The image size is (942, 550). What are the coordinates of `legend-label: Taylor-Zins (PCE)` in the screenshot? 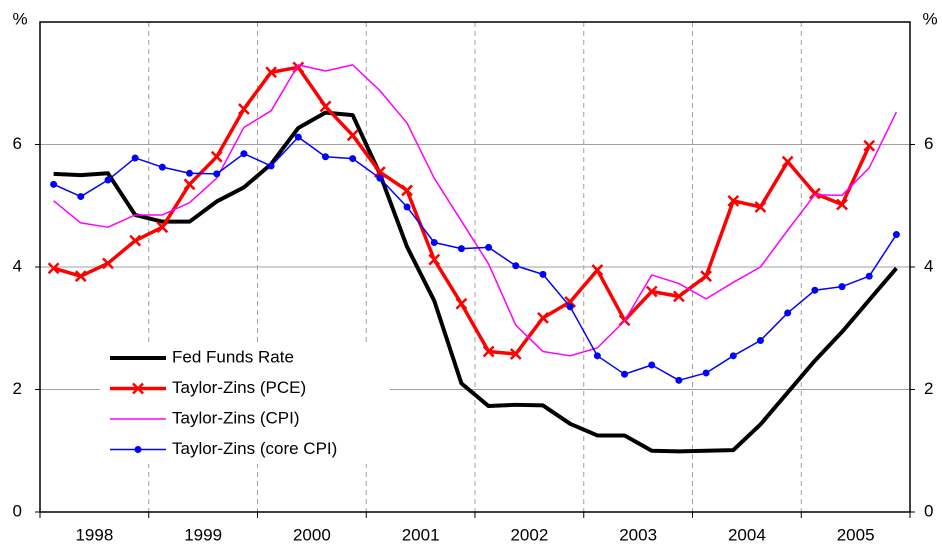 It's located at (239, 387).